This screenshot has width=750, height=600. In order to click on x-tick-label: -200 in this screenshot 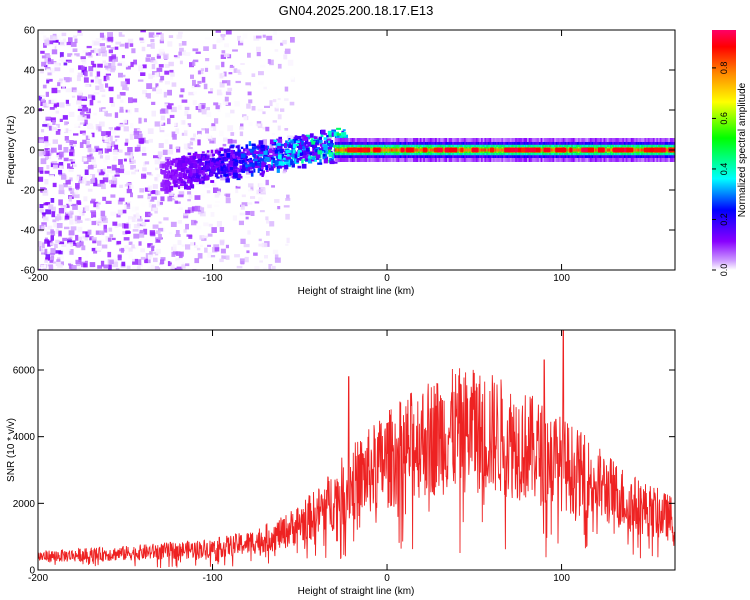, I will do `click(38, 278)`.